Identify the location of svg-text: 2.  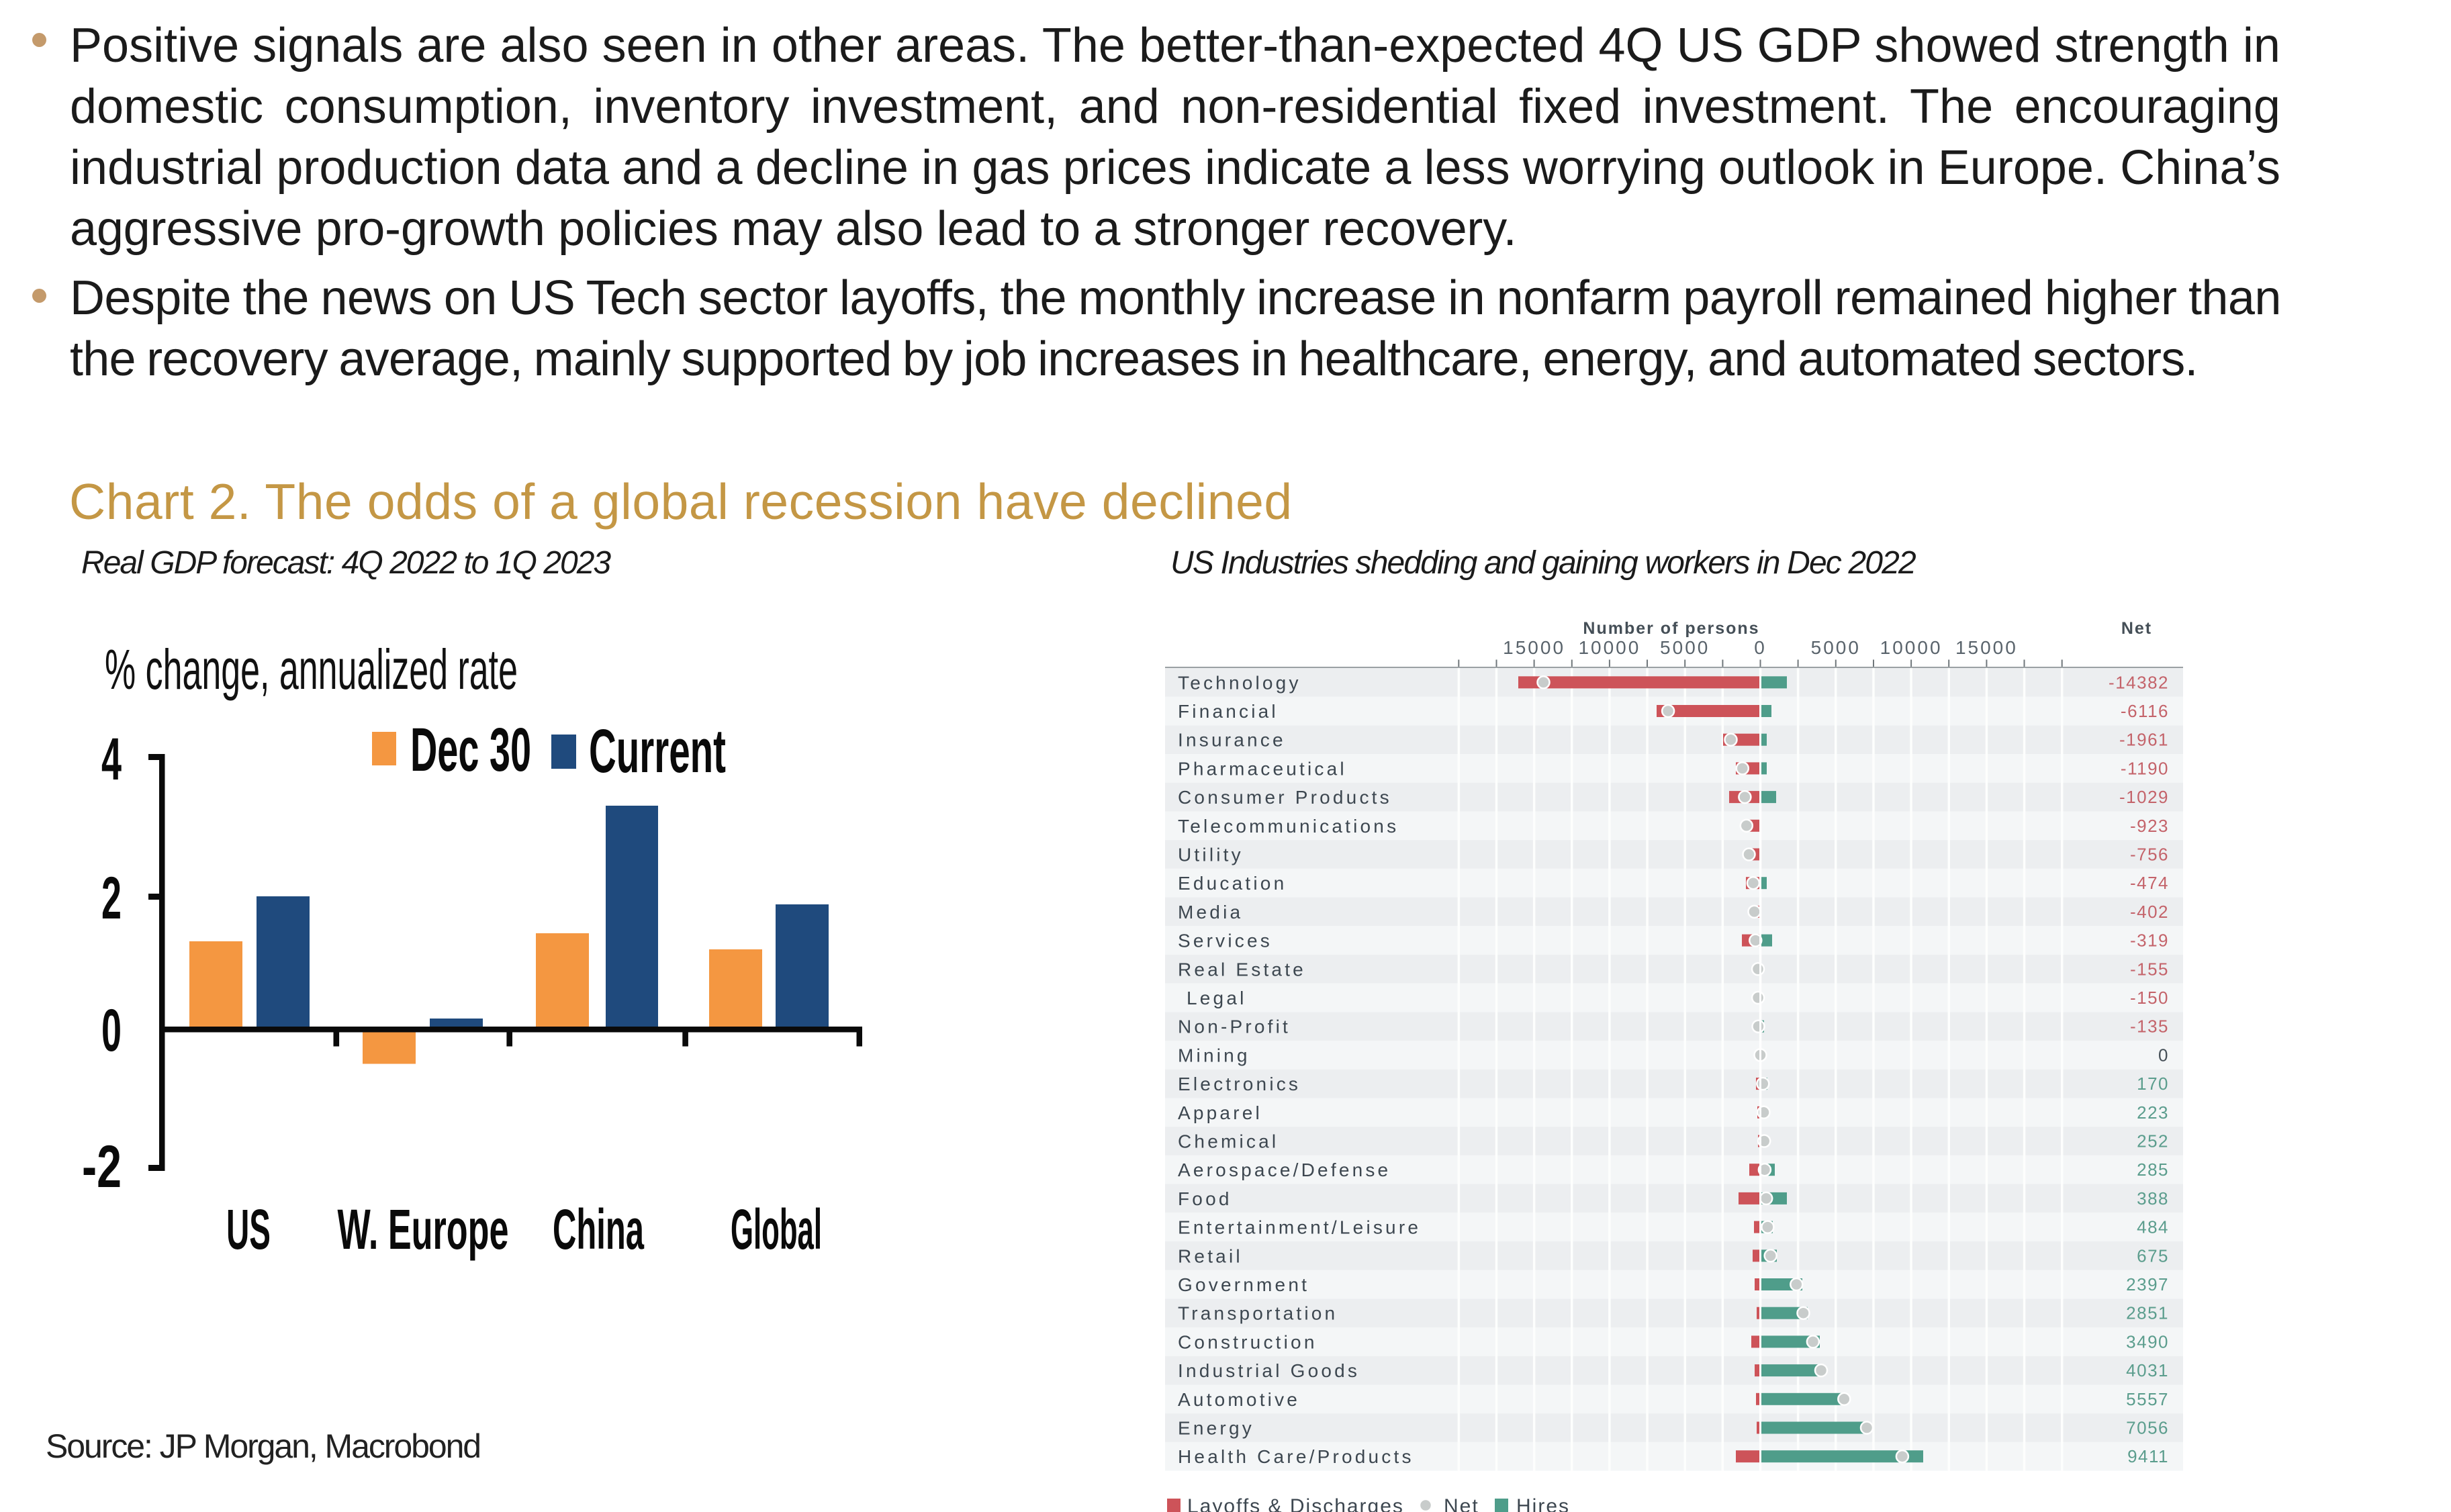
(111, 897).